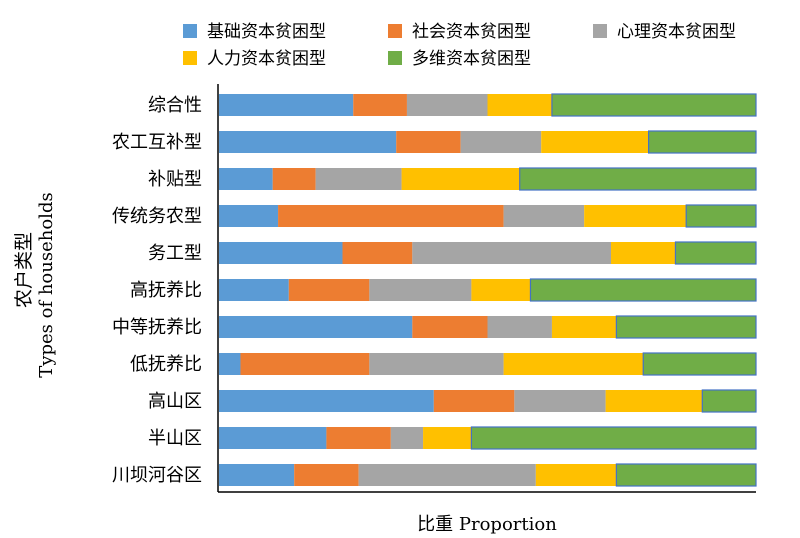 This screenshot has height=538, width=800. Describe the element at coordinates (676, 32) in the screenshot. I see `legend-label-3: 心理资本贫困型` at that location.